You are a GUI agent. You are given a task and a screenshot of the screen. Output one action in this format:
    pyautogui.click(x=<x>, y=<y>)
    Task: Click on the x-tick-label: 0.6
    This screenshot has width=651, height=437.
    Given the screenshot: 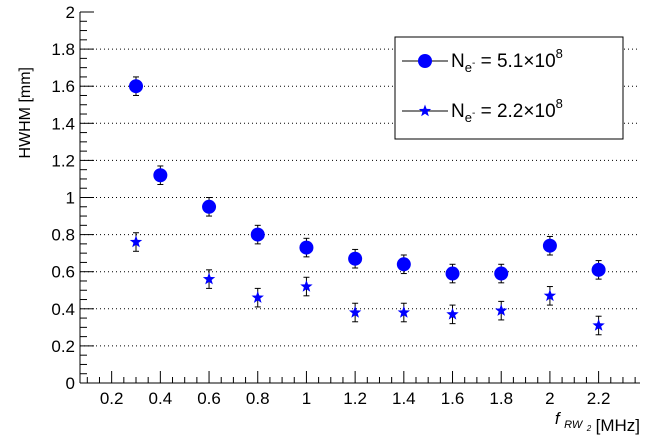 What is the action you would take?
    pyautogui.click(x=209, y=398)
    